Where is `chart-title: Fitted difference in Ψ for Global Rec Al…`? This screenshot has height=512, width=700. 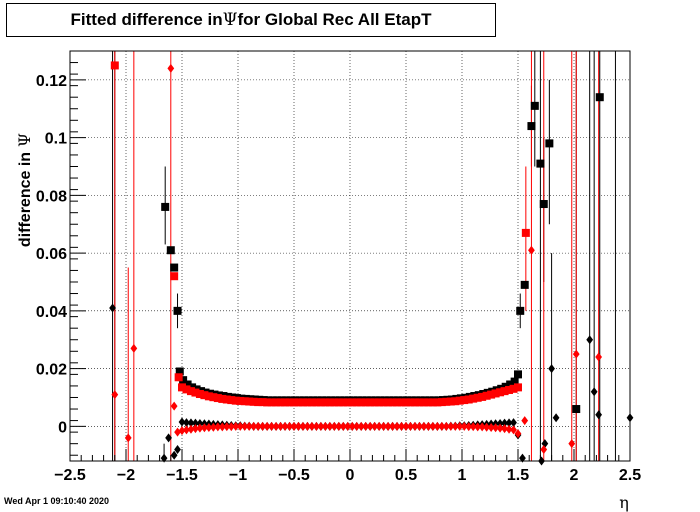 chart-title: Fitted difference in Ψ for Global Rec Al… is located at coordinates (251, 20).